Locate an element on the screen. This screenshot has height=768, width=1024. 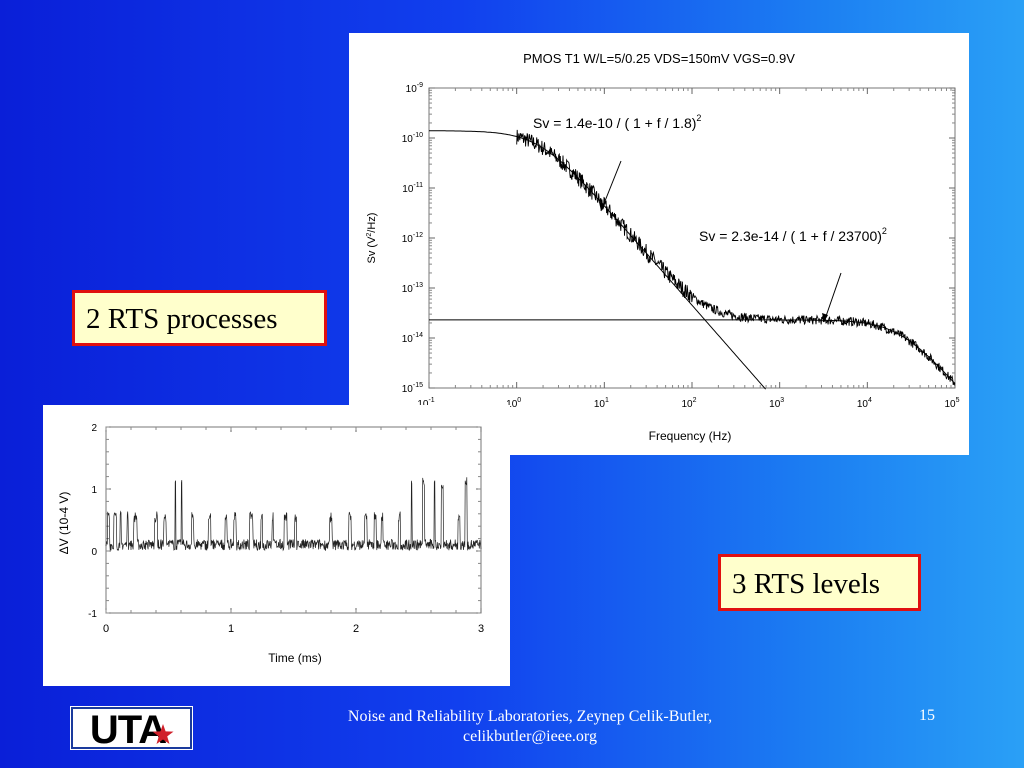
y-tick-label: 10-12 is located at coordinates (412, 238).